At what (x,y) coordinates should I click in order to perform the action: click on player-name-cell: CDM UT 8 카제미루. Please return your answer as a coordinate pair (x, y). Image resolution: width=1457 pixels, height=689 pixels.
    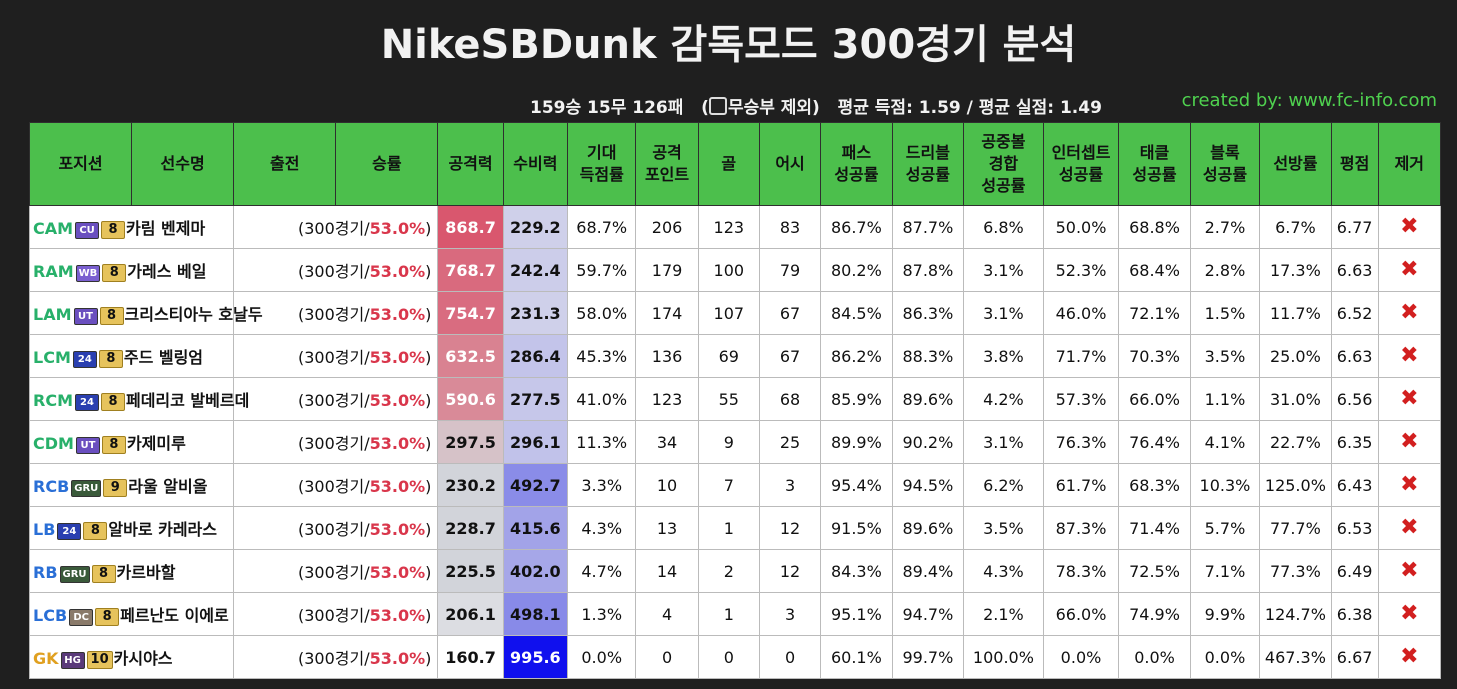
    Looking at the image, I should click on (131, 442).